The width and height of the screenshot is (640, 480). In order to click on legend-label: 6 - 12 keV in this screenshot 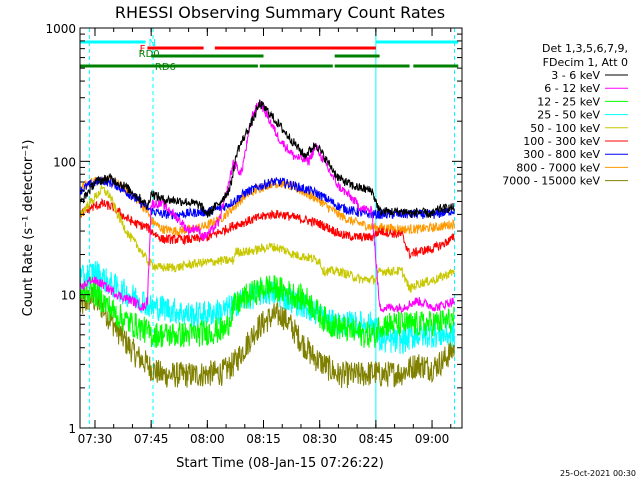, I will do `click(572, 88)`.